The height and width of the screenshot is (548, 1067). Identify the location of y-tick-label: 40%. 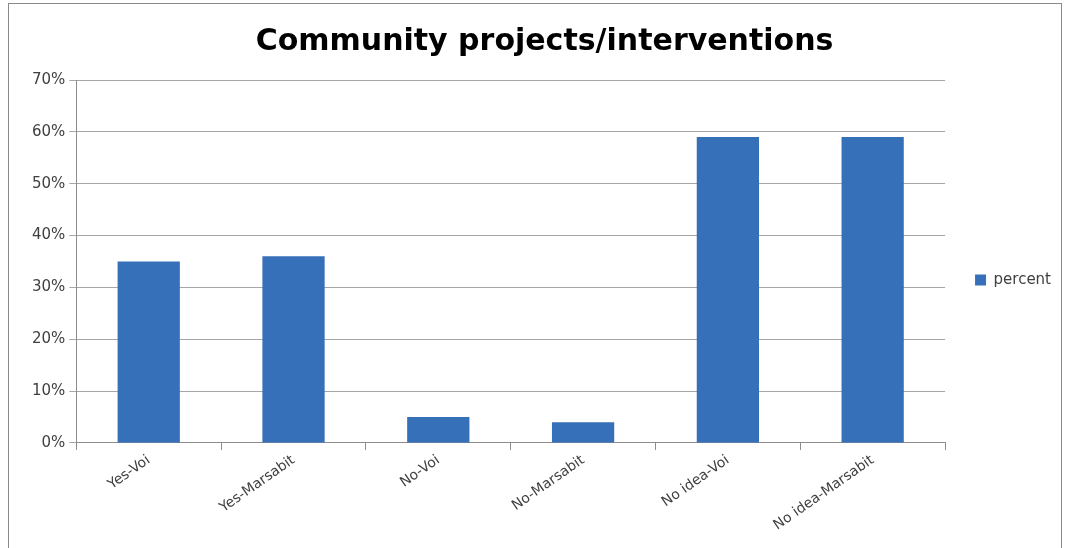
(49, 234).